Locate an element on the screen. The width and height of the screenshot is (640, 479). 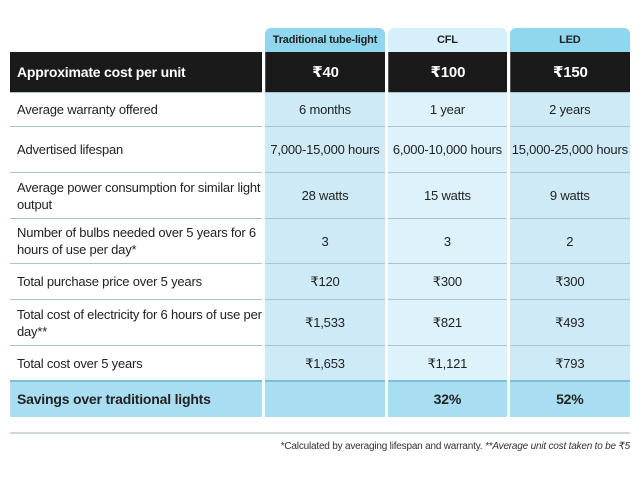
row-value-led: ₹793 is located at coordinates (569, 362).